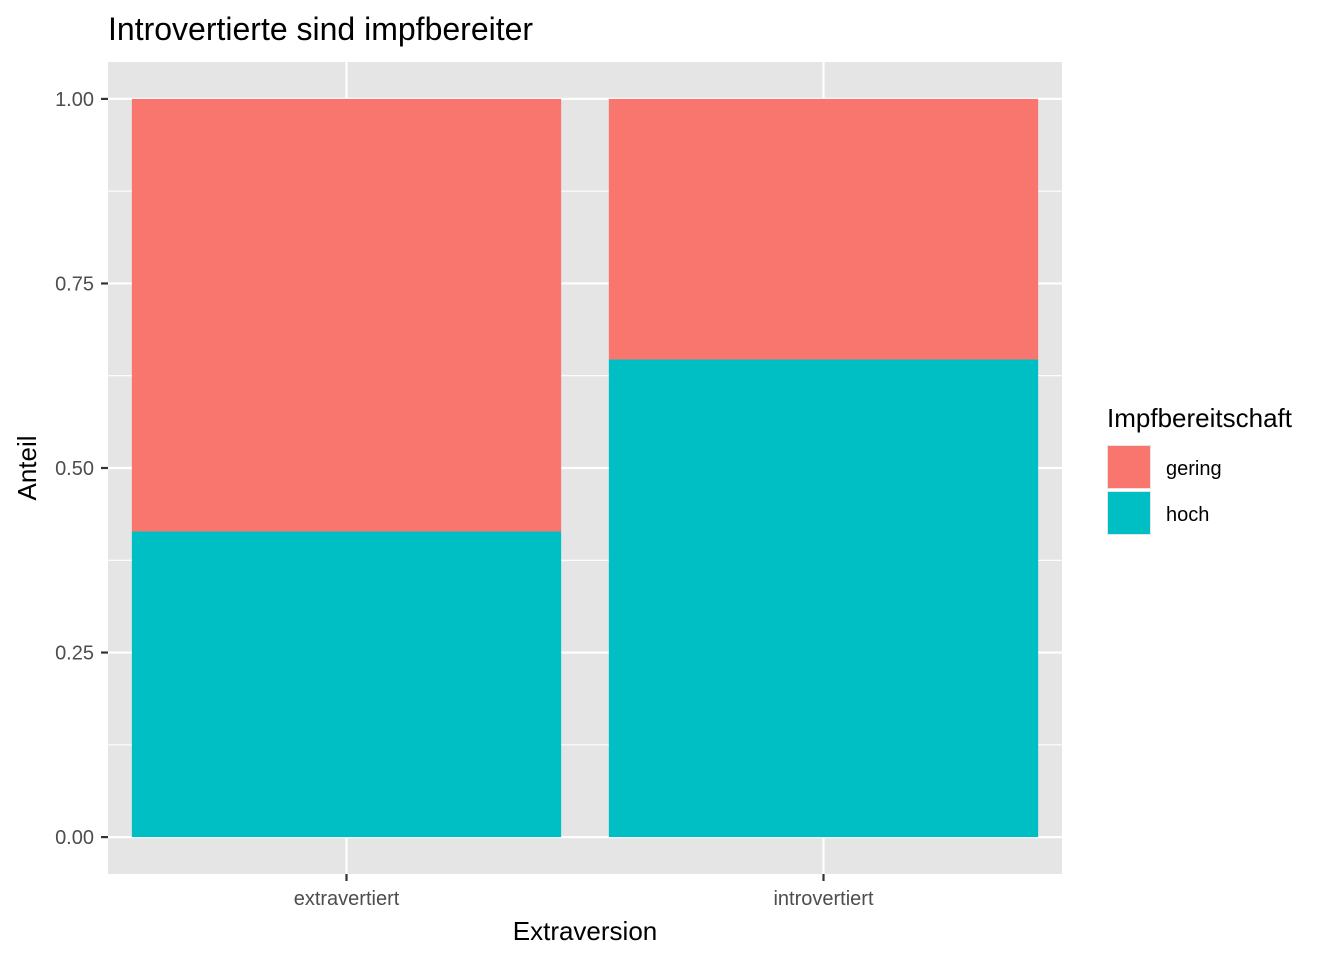 Image resolution: width=1344 pixels, height=960 pixels. What do you see at coordinates (1164, 490) in the screenshot?
I see `legend-items: gering hoch` at bounding box center [1164, 490].